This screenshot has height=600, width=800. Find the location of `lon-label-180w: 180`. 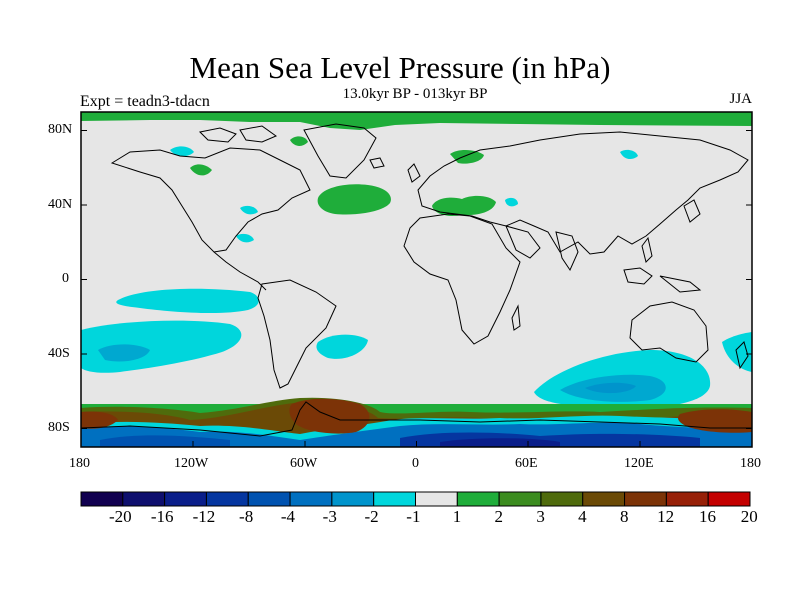

lon-label-180w: 180 is located at coordinates (79, 463).